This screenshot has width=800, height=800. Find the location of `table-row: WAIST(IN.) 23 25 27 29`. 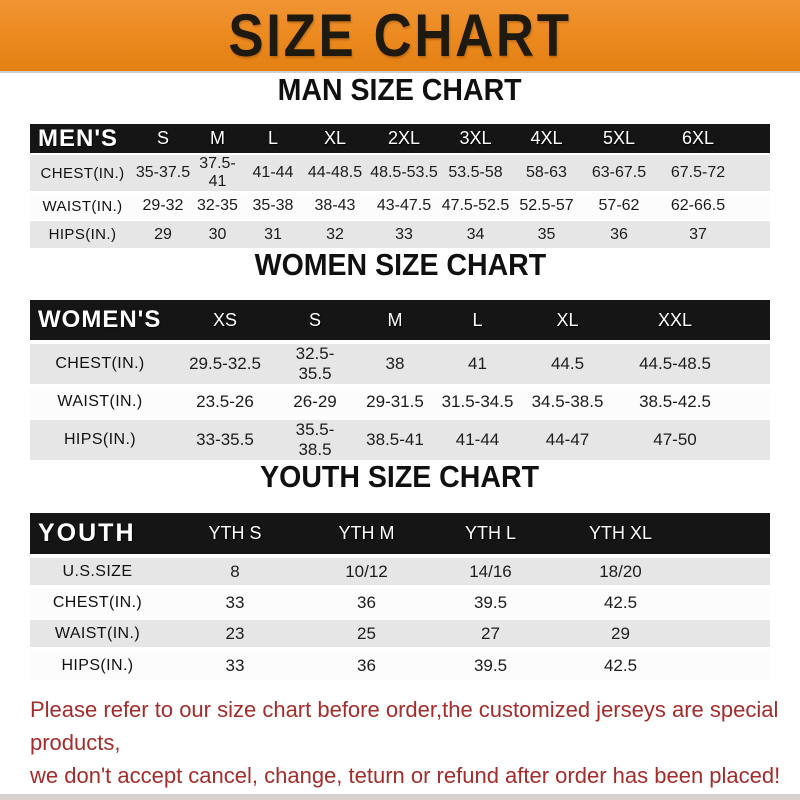

table-row: WAIST(IN.) 23 25 27 29 is located at coordinates (400, 632).